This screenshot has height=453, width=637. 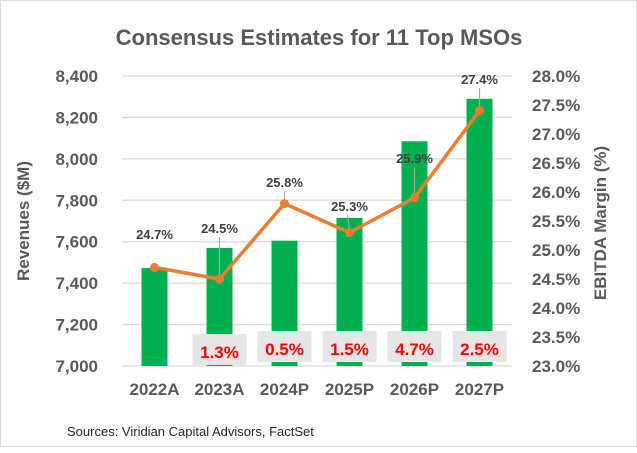 I want to click on leader-line, so click(x=348, y=221).